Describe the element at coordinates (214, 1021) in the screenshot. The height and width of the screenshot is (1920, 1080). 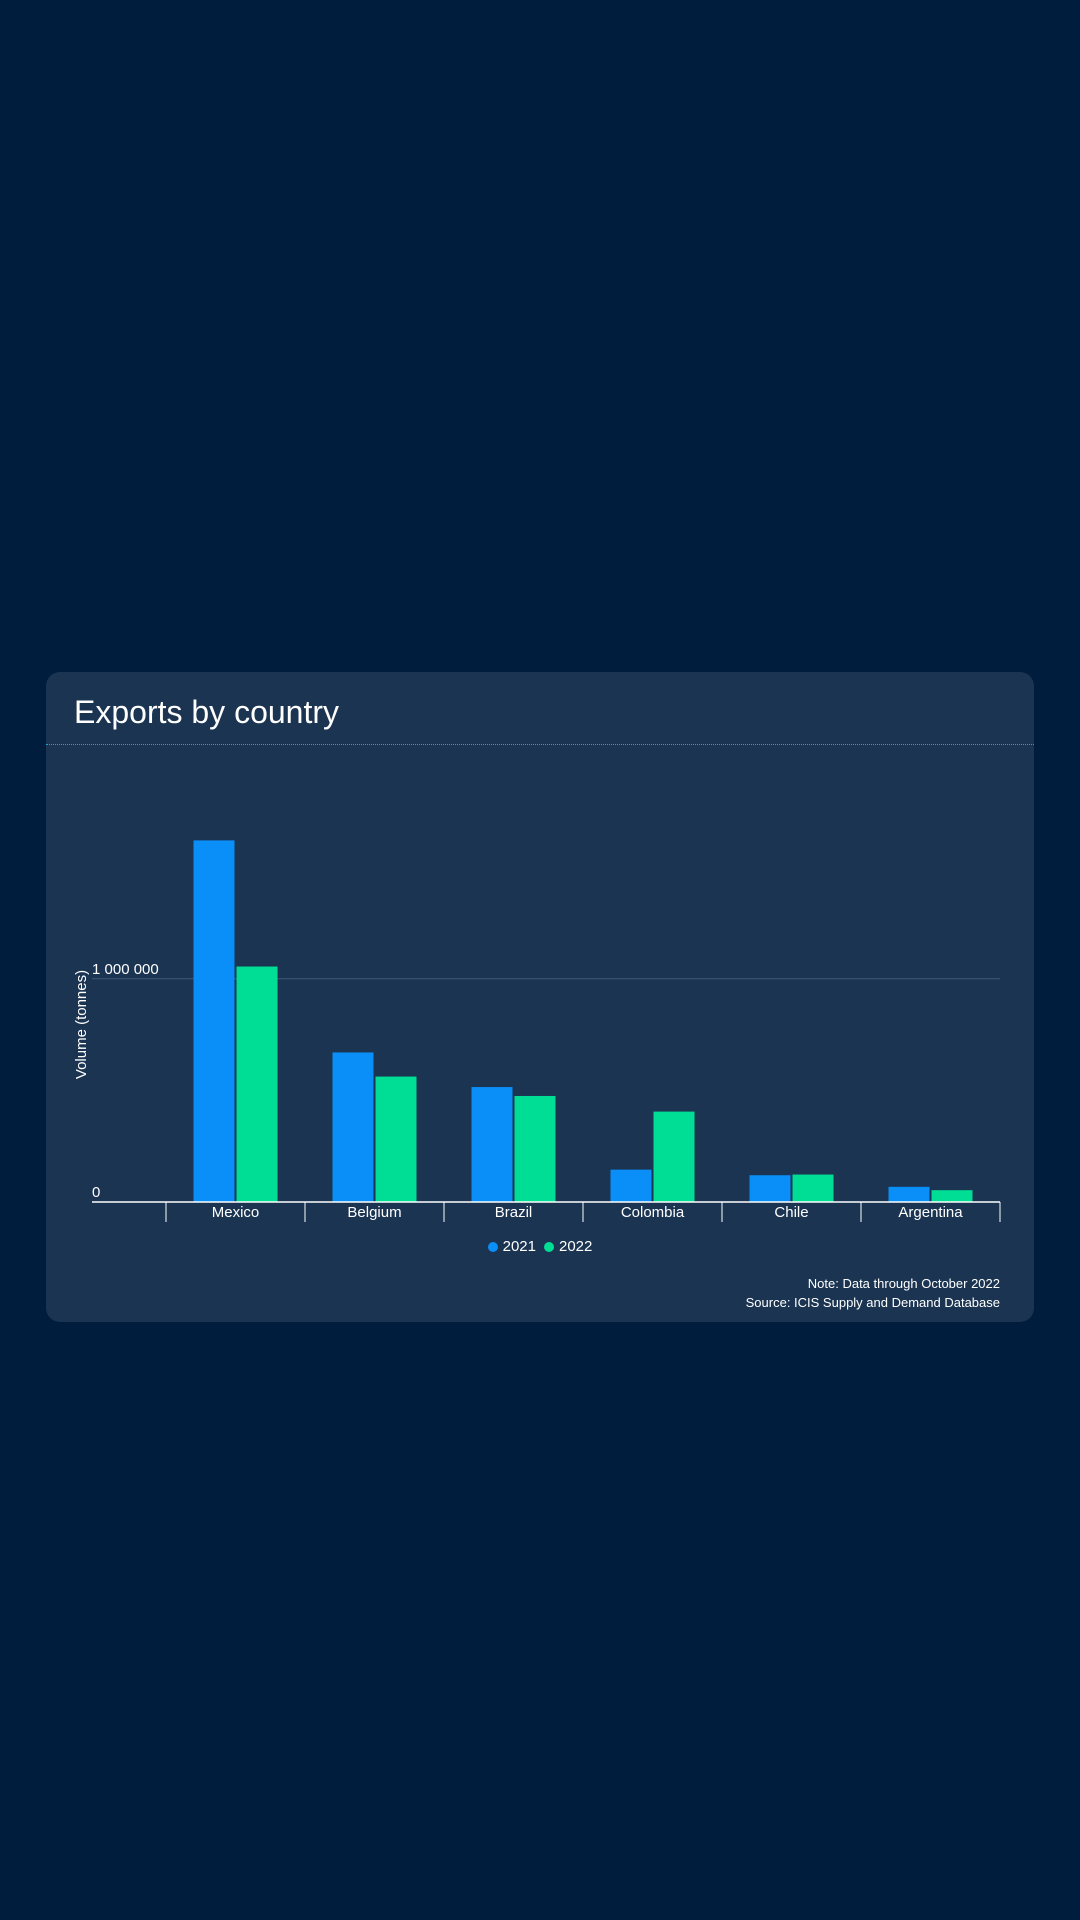
I see `bar-2021-mexico` at that location.